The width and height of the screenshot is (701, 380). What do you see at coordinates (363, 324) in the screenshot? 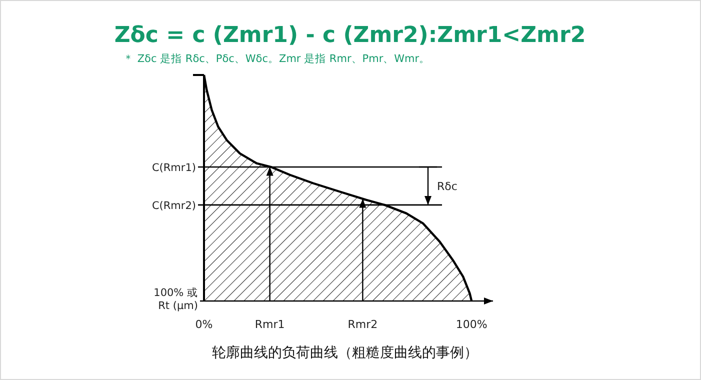
I see `x-tick-label: Rmr2` at bounding box center [363, 324].